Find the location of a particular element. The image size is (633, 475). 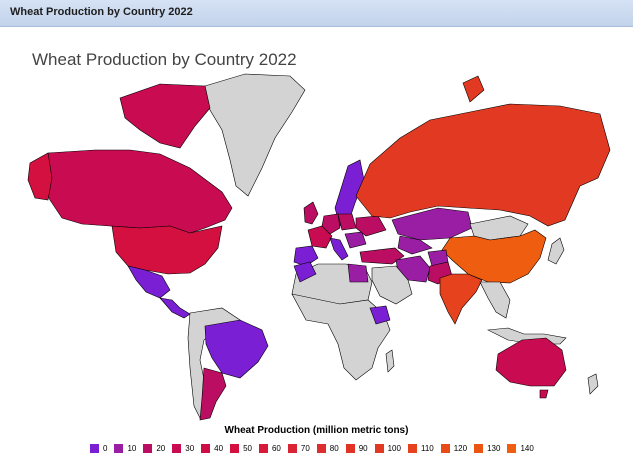

legend-label: 100 is located at coordinates (394, 448).